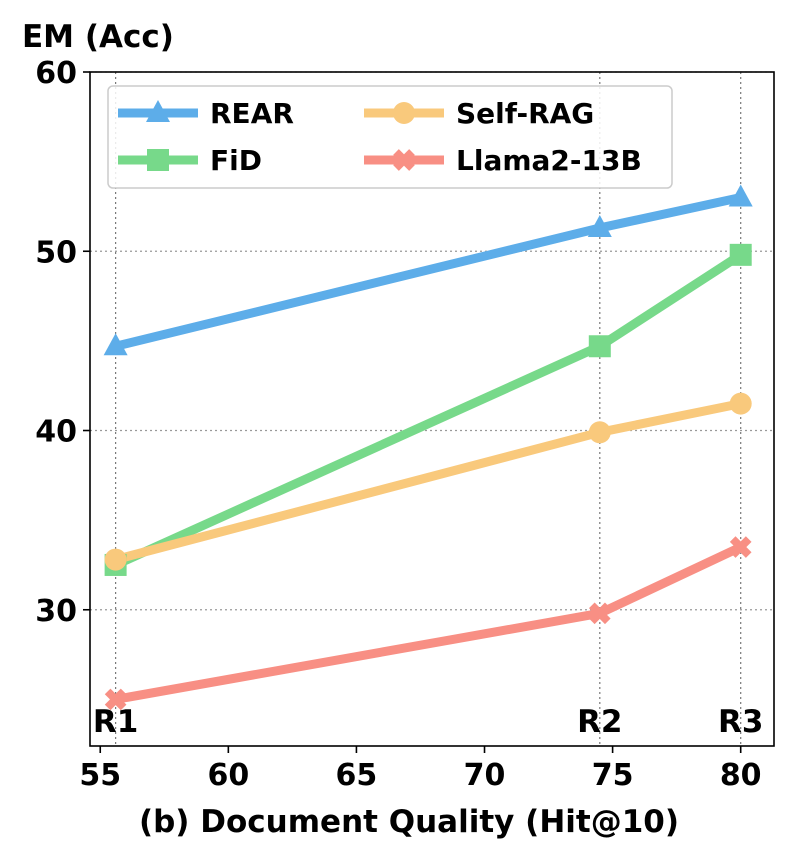 The image size is (797, 864). What do you see at coordinates (409, 822) in the screenshot?
I see `x-axis-title: (b) Document Quality (Hit@10)` at bounding box center [409, 822].